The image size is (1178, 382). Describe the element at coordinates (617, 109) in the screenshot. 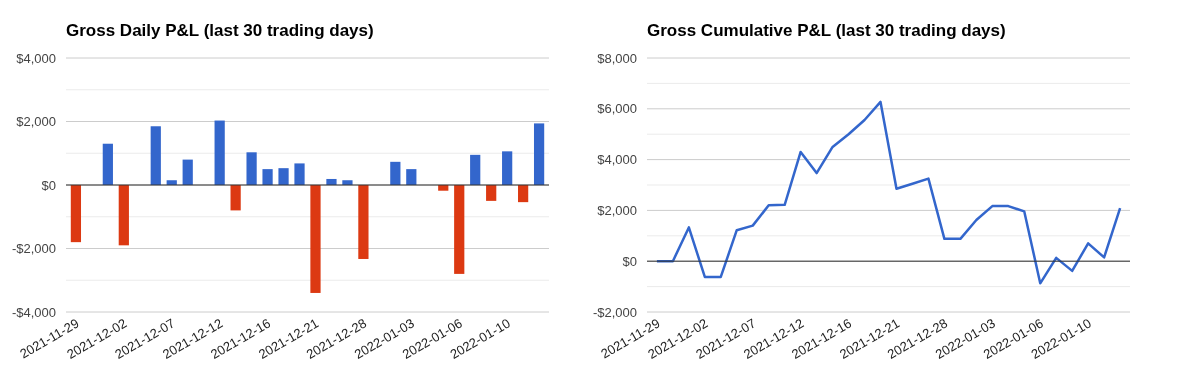

I see `y-tick-label: $6,000` at that location.